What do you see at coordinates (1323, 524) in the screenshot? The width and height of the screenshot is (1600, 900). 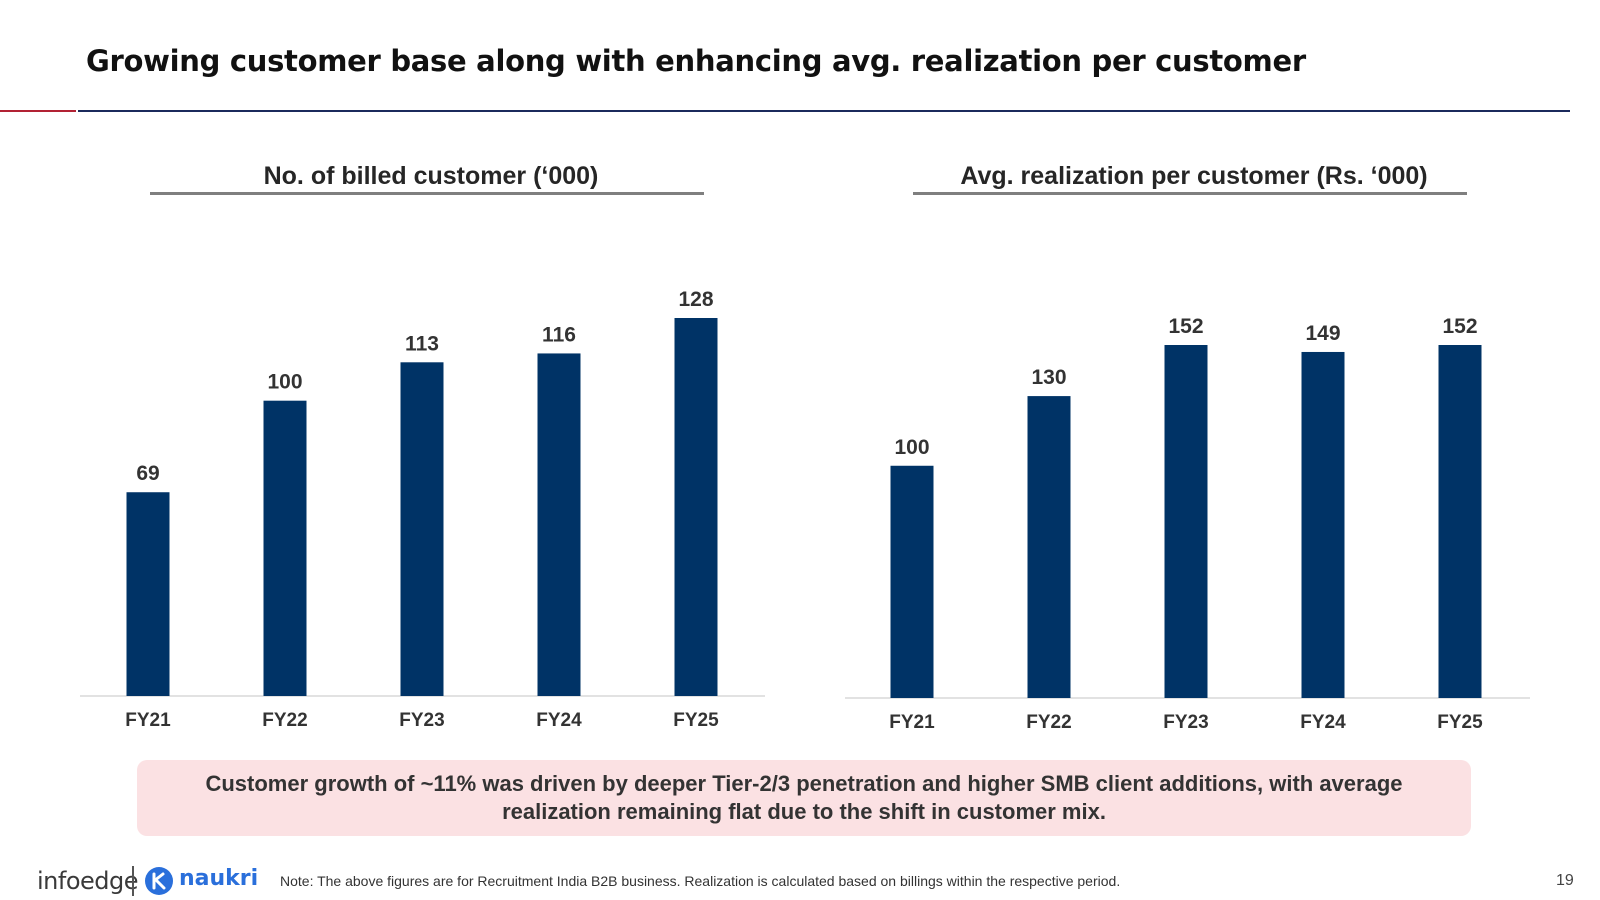 I see `chart-2-bar-fy24` at bounding box center [1323, 524].